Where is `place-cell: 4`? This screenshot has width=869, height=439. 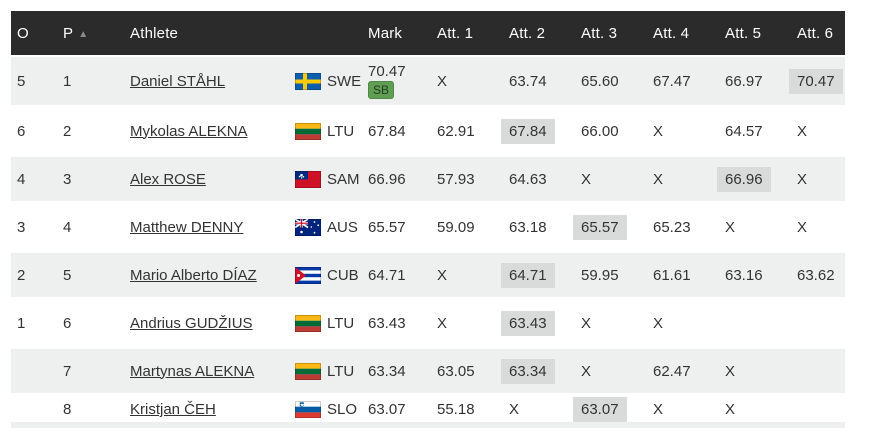 place-cell: 4 is located at coordinates (67, 227).